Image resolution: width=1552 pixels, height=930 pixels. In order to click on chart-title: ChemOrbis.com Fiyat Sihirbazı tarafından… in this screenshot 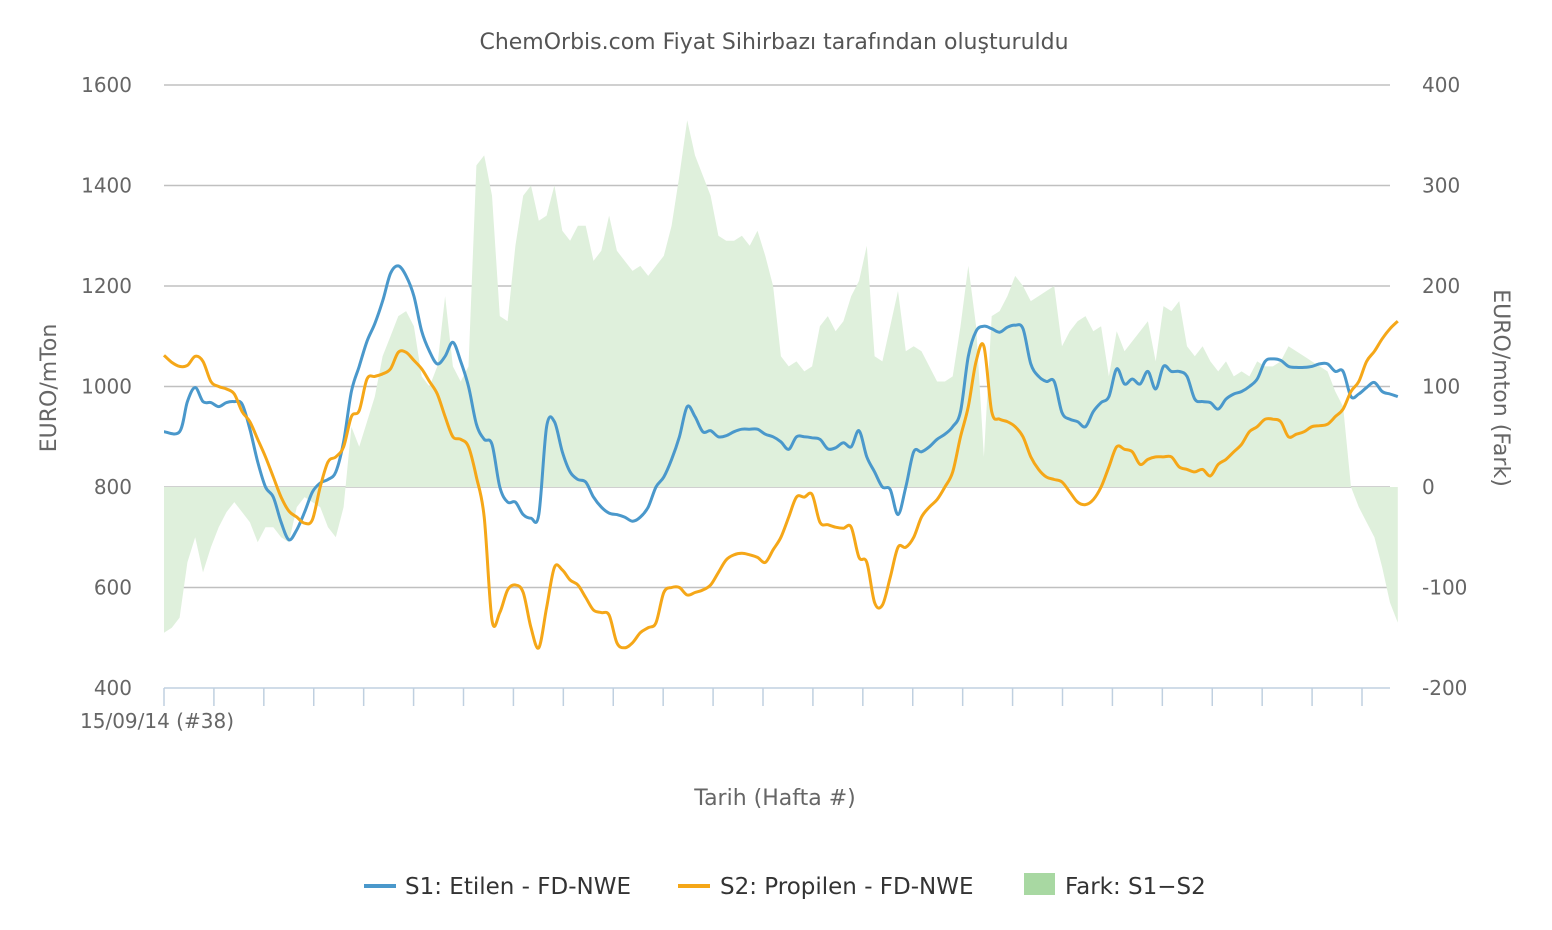, I will do `click(773, 42)`.